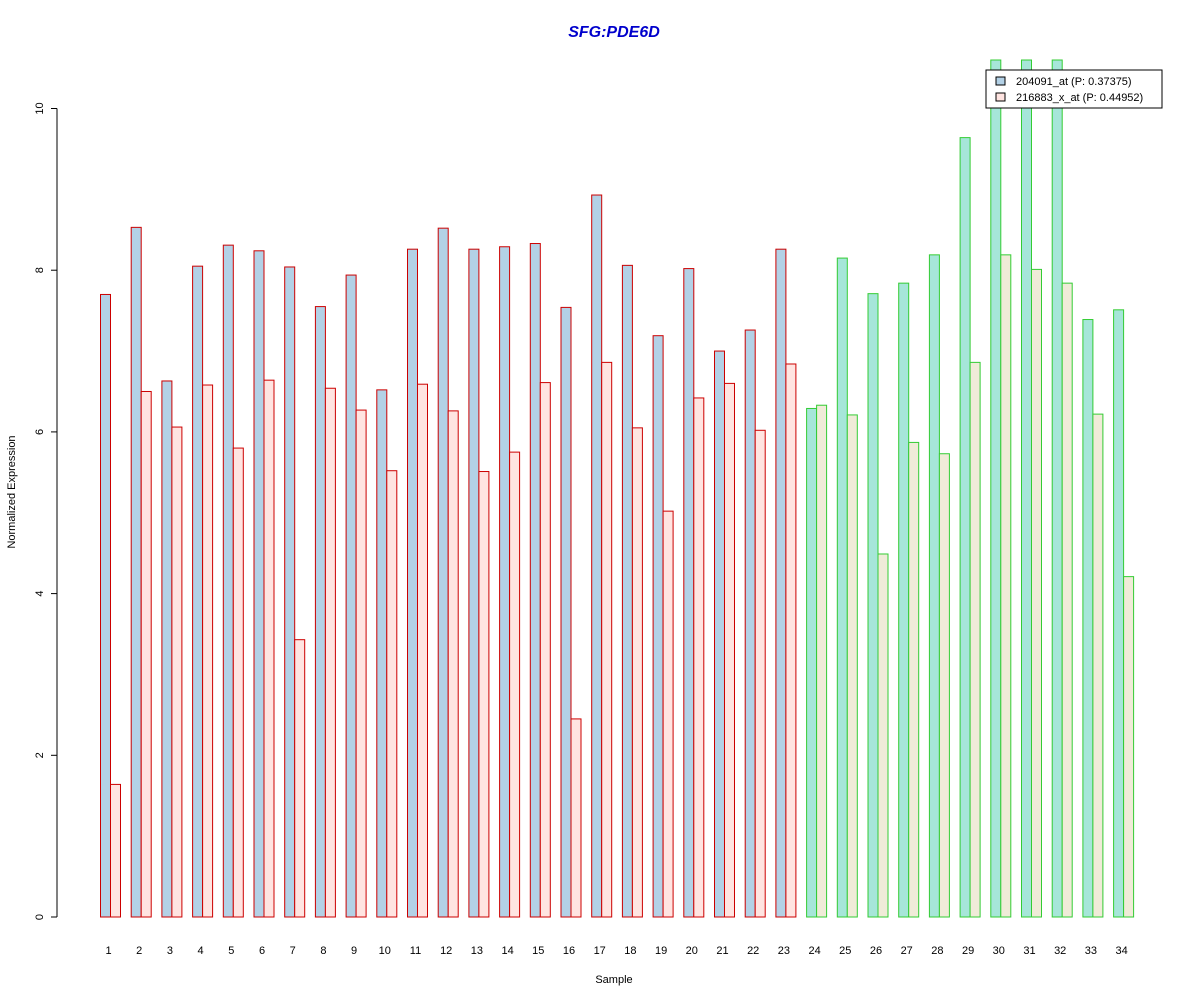 The image size is (1200, 1000). Describe the element at coordinates (1079, 98) in the screenshot. I see `legend-label-2: 216883_x_at (P: 0.44952)` at that location.